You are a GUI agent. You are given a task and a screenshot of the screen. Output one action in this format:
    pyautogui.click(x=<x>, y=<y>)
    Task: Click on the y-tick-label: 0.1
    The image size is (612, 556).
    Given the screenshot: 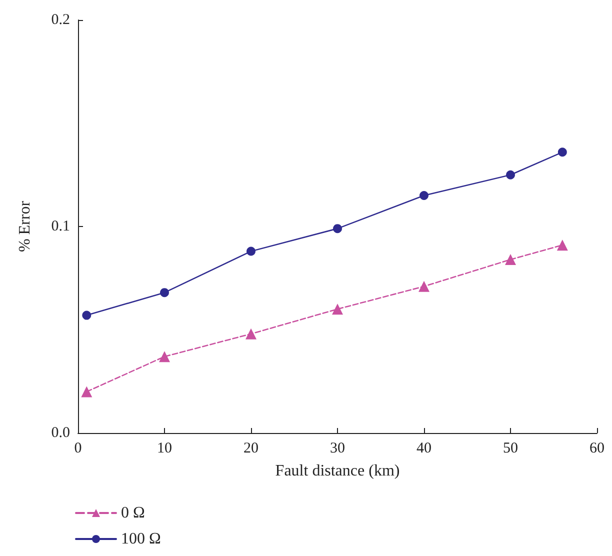 What is the action you would take?
    pyautogui.click(x=60, y=226)
    